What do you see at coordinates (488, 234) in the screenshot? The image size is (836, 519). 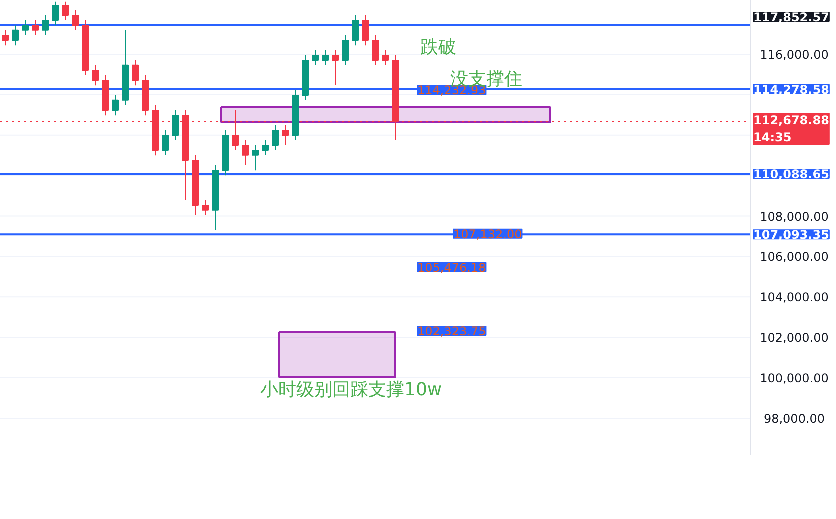 I see `annotation: 107,132.00` at bounding box center [488, 234].